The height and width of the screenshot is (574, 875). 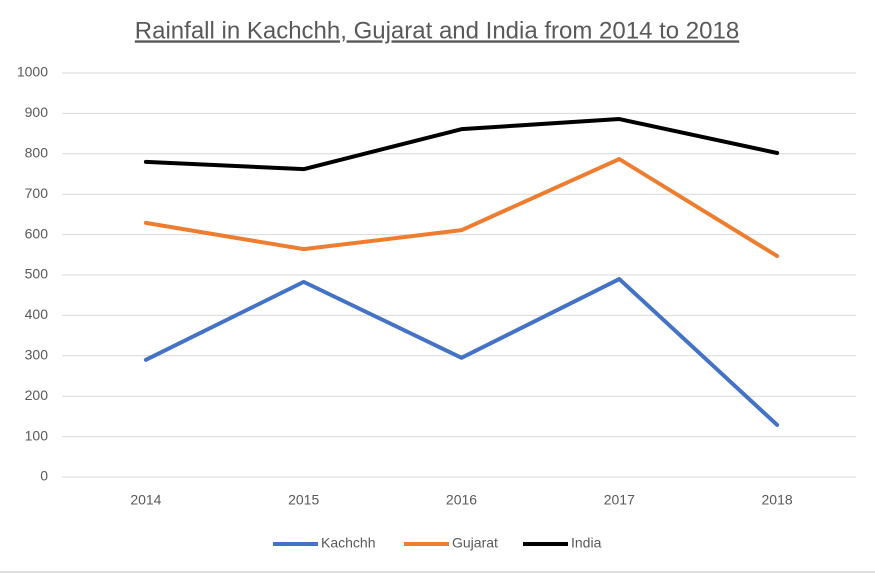 I want to click on y-tick-label: 400, so click(x=37, y=314).